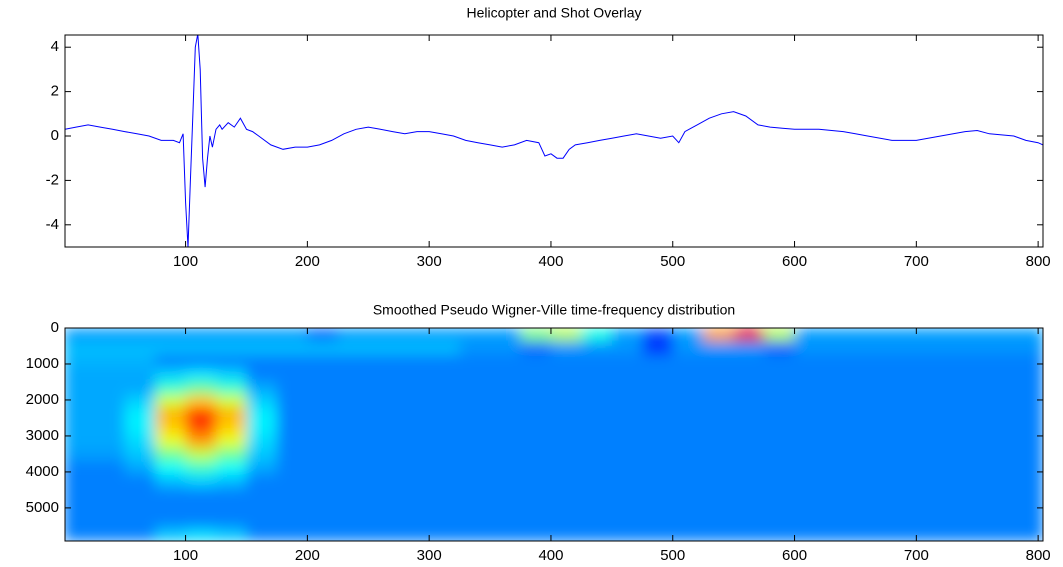  Describe the element at coordinates (1038, 555) in the screenshot. I see `x-tick-label: 800` at that location.